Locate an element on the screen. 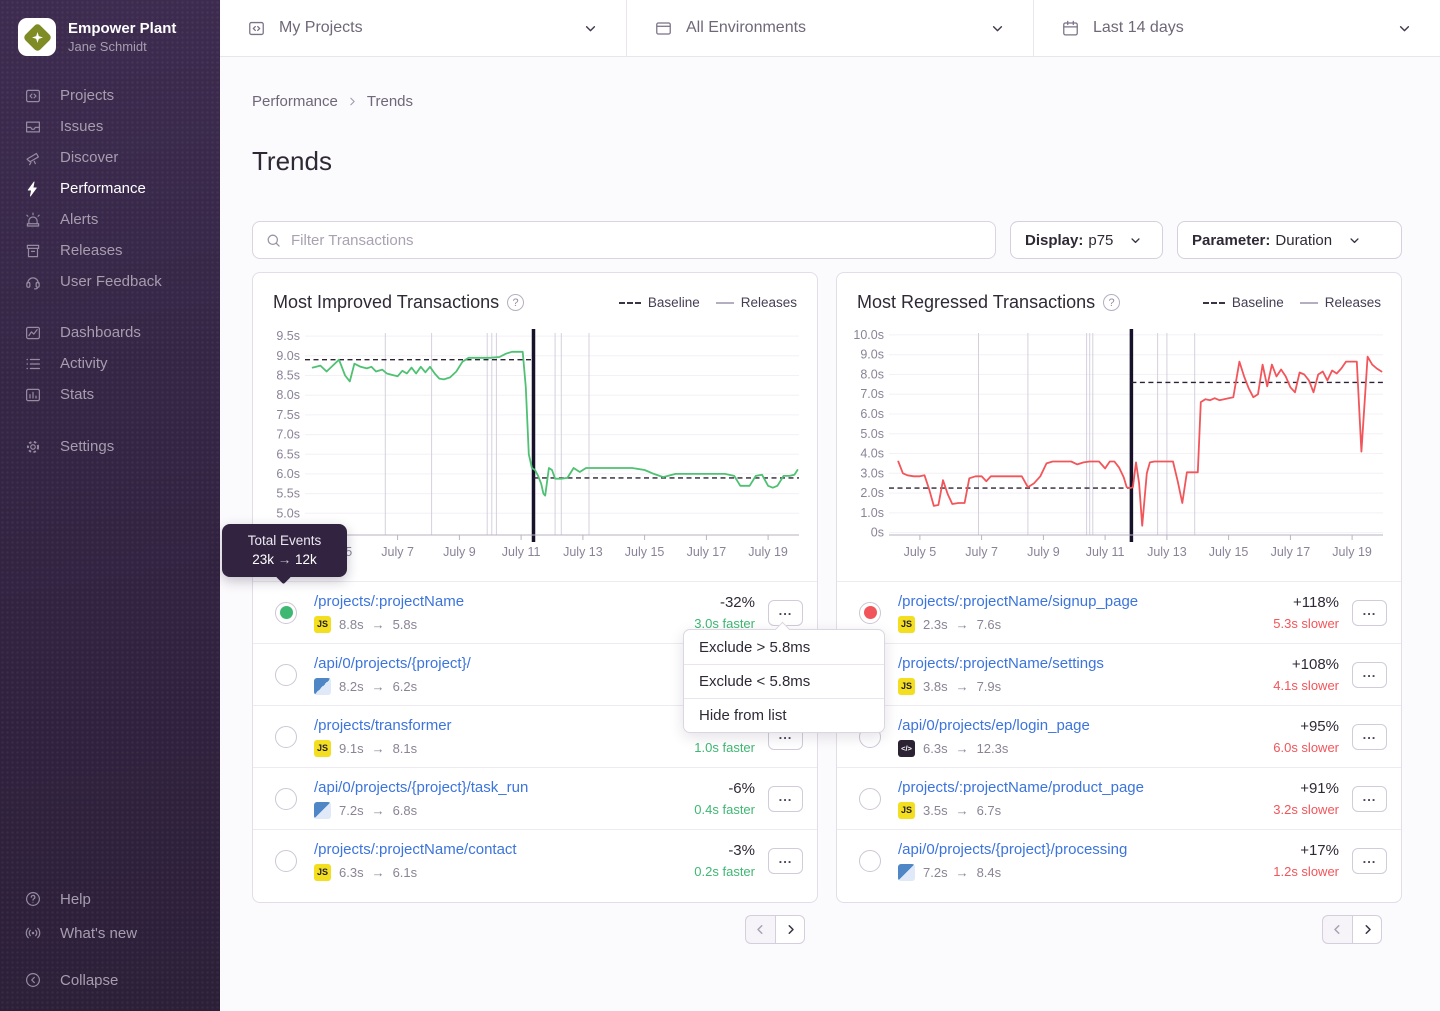 The height and width of the screenshot is (1011, 1440). date-range-selector: Last 14 days is located at coordinates (1237, 28).